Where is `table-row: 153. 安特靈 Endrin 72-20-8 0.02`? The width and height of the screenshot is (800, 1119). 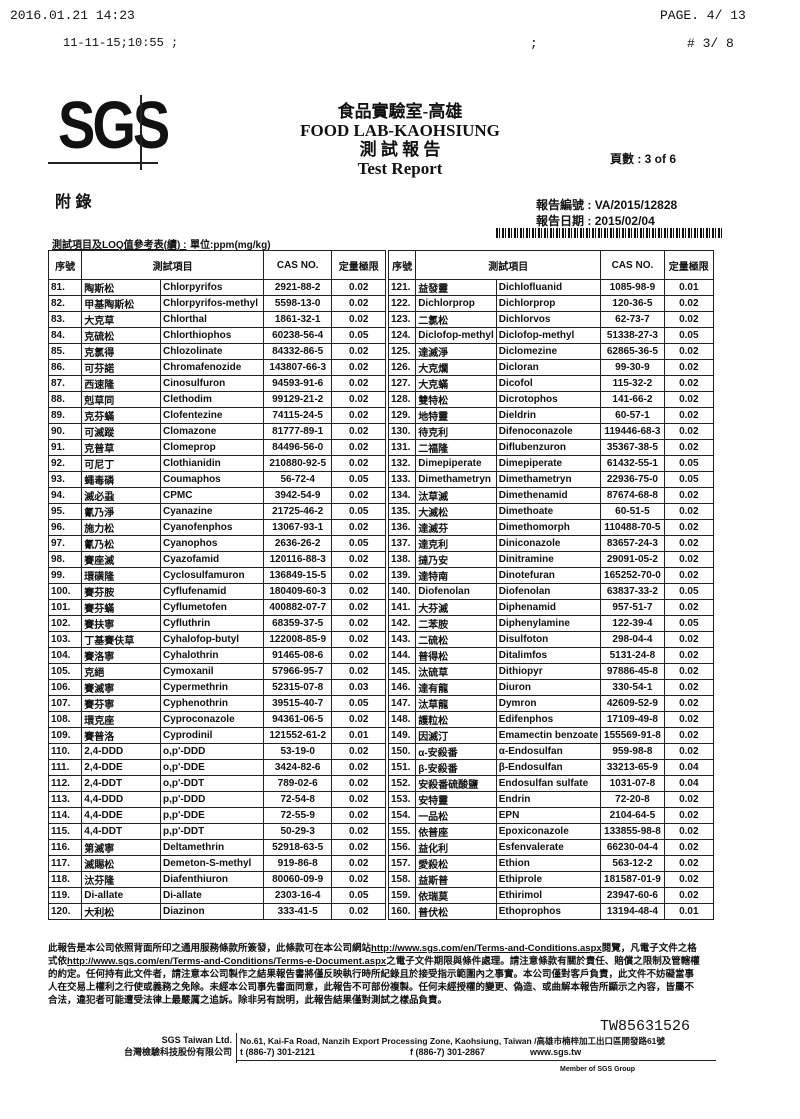
table-row: 153. 安特靈 Endrin 72-20-8 0.02 is located at coordinates (551, 799).